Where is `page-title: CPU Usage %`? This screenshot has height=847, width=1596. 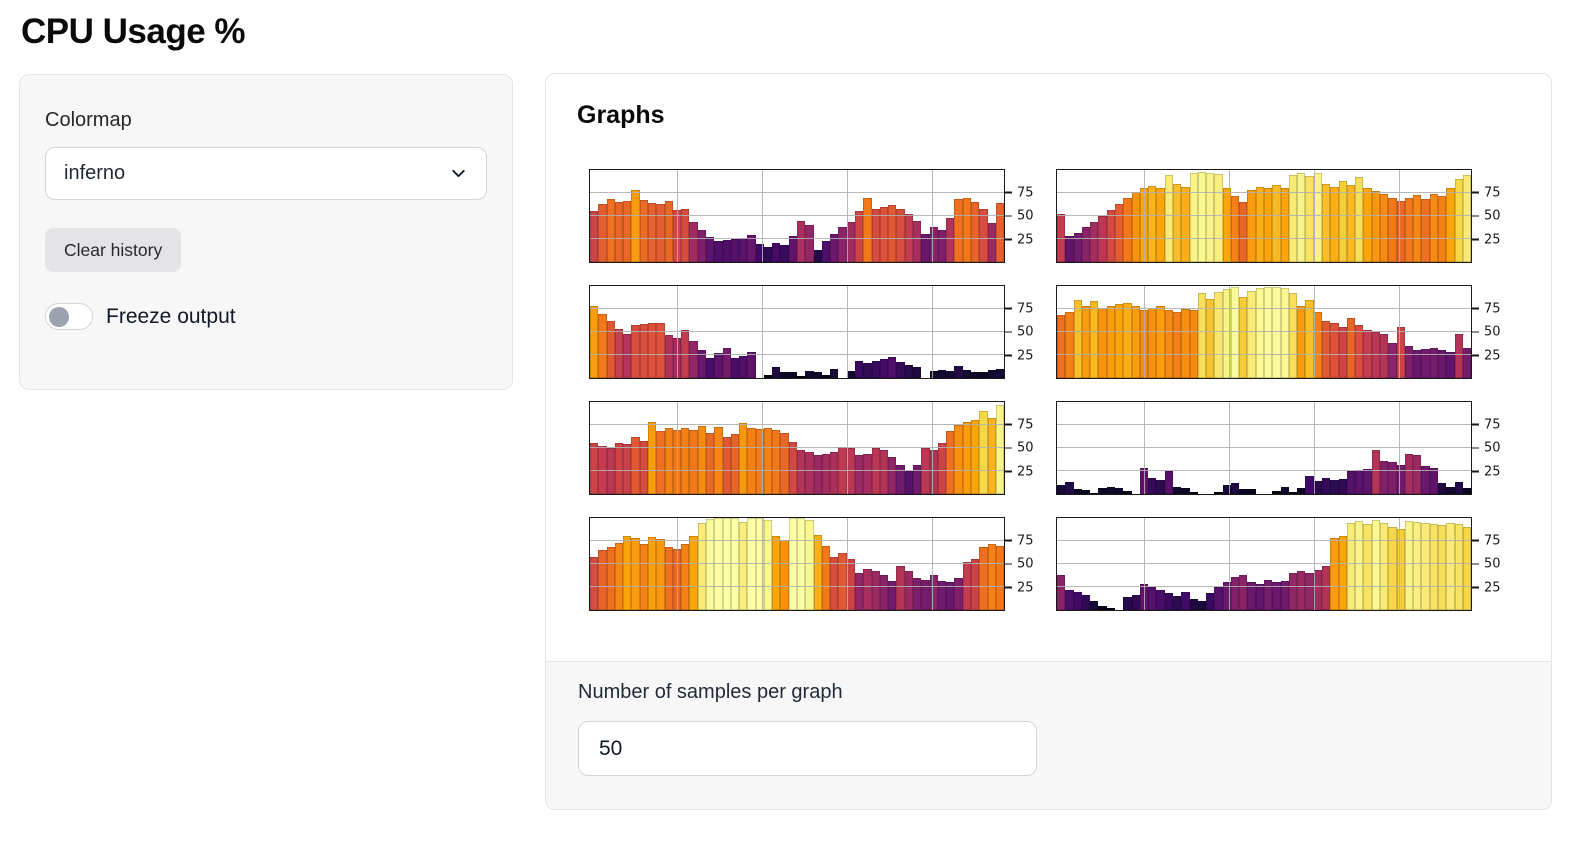
page-title: CPU Usage % is located at coordinates (133, 31).